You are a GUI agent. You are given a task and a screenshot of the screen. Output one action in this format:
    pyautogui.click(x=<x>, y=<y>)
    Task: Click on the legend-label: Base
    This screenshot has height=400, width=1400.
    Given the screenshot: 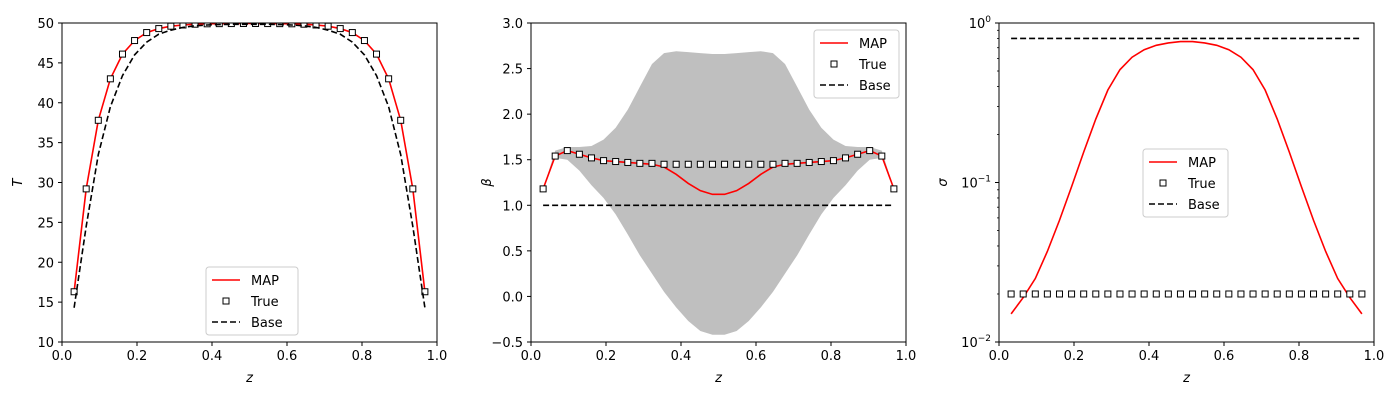 What is the action you would take?
    pyautogui.click(x=267, y=323)
    